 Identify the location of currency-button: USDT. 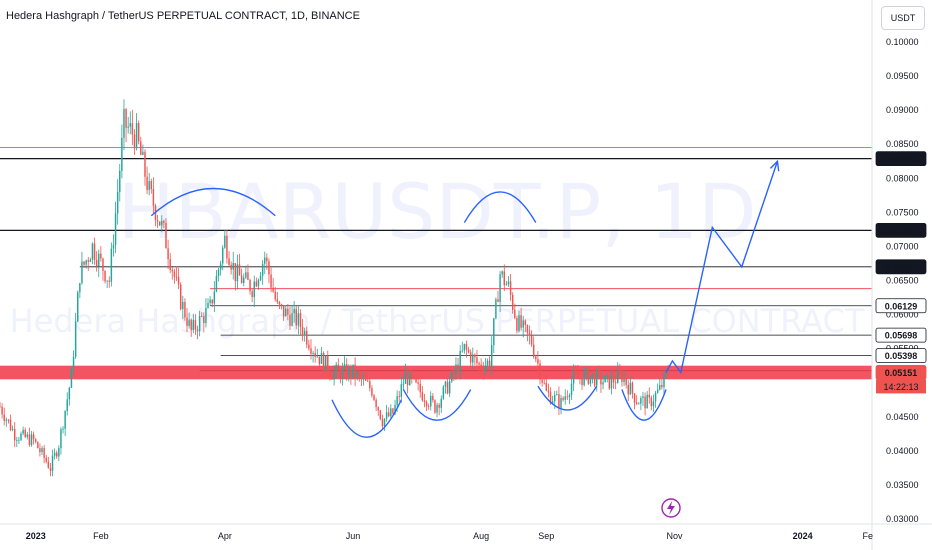
(903, 18).